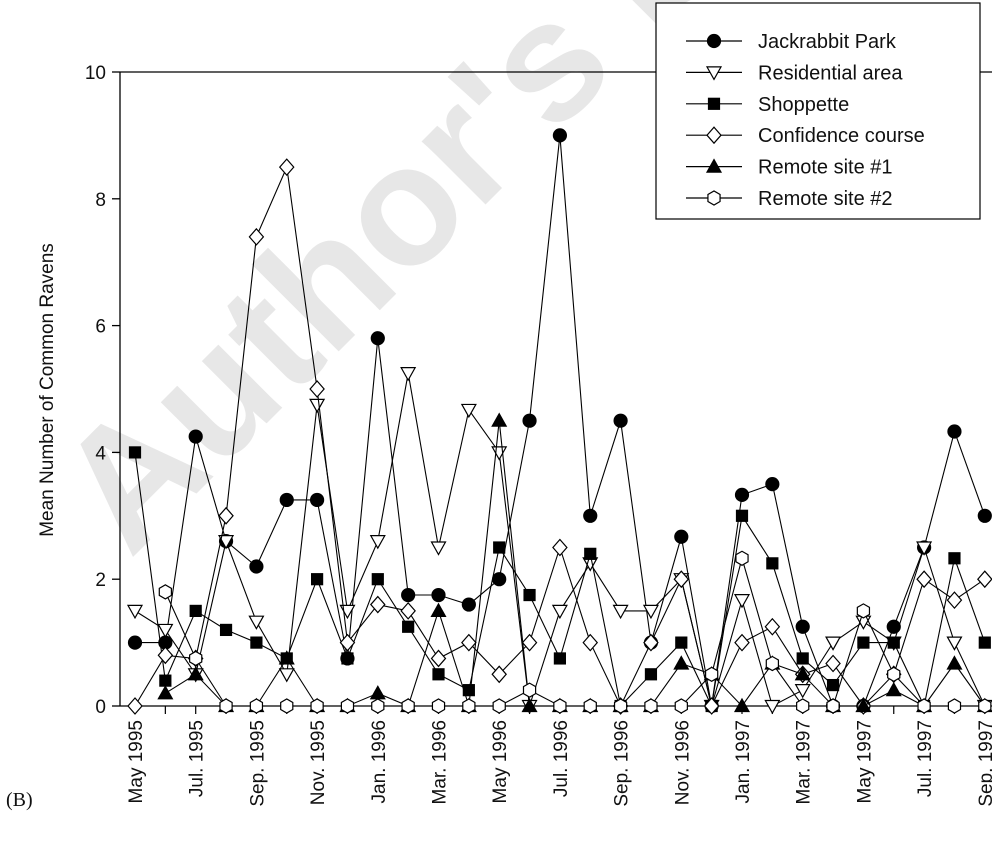 This screenshot has width=992, height=842. Describe the element at coordinates (197, 758) in the screenshot. I see `x-tick-label: Jul. 1995` at that location.